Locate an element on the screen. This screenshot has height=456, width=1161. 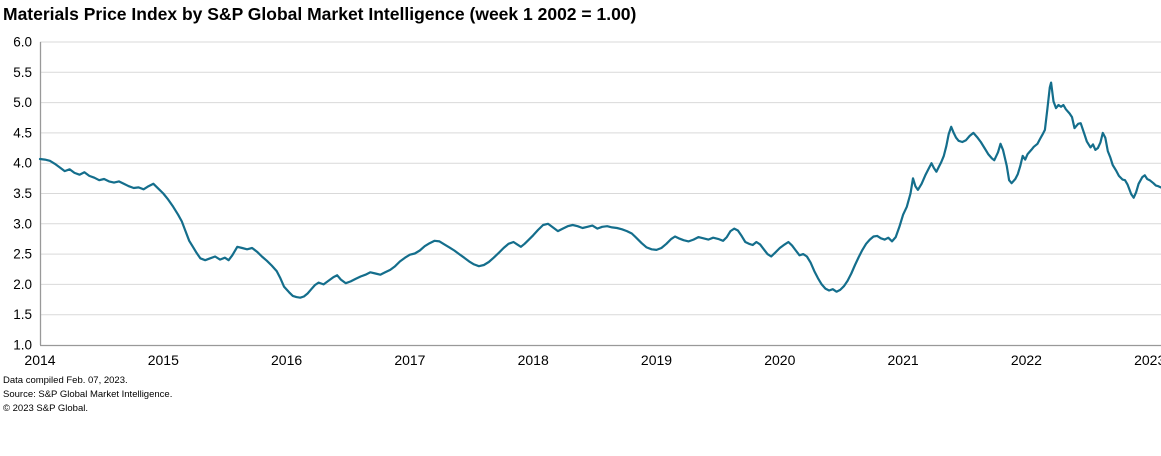
y-axis-tick-label: 5.0 is located at coordinates (22, 102).